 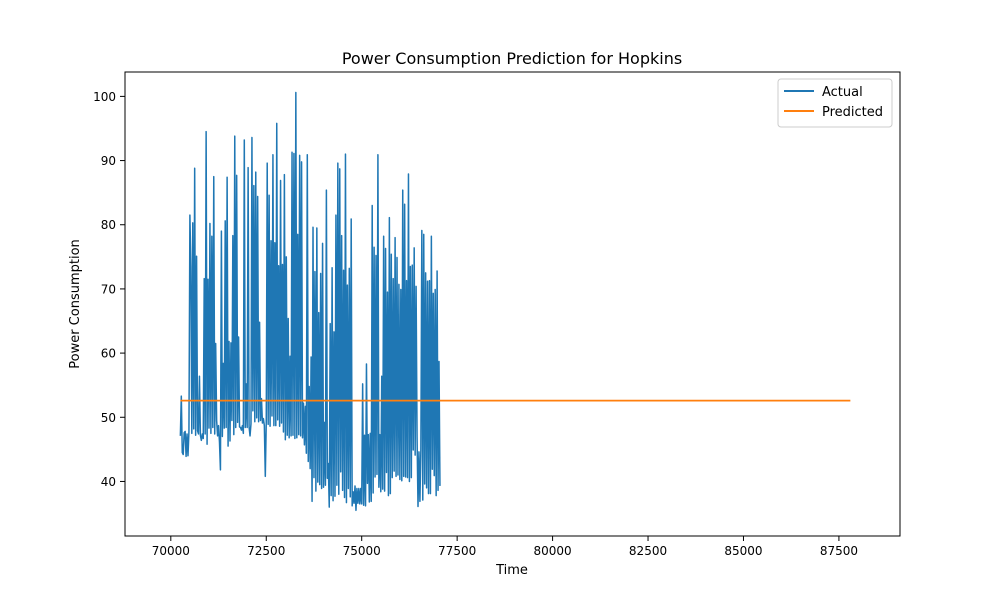 What do you see at coordinates (108, 354) in the screenshot?
I see `y-tick-label: 60` at bounding box center [108, 354].